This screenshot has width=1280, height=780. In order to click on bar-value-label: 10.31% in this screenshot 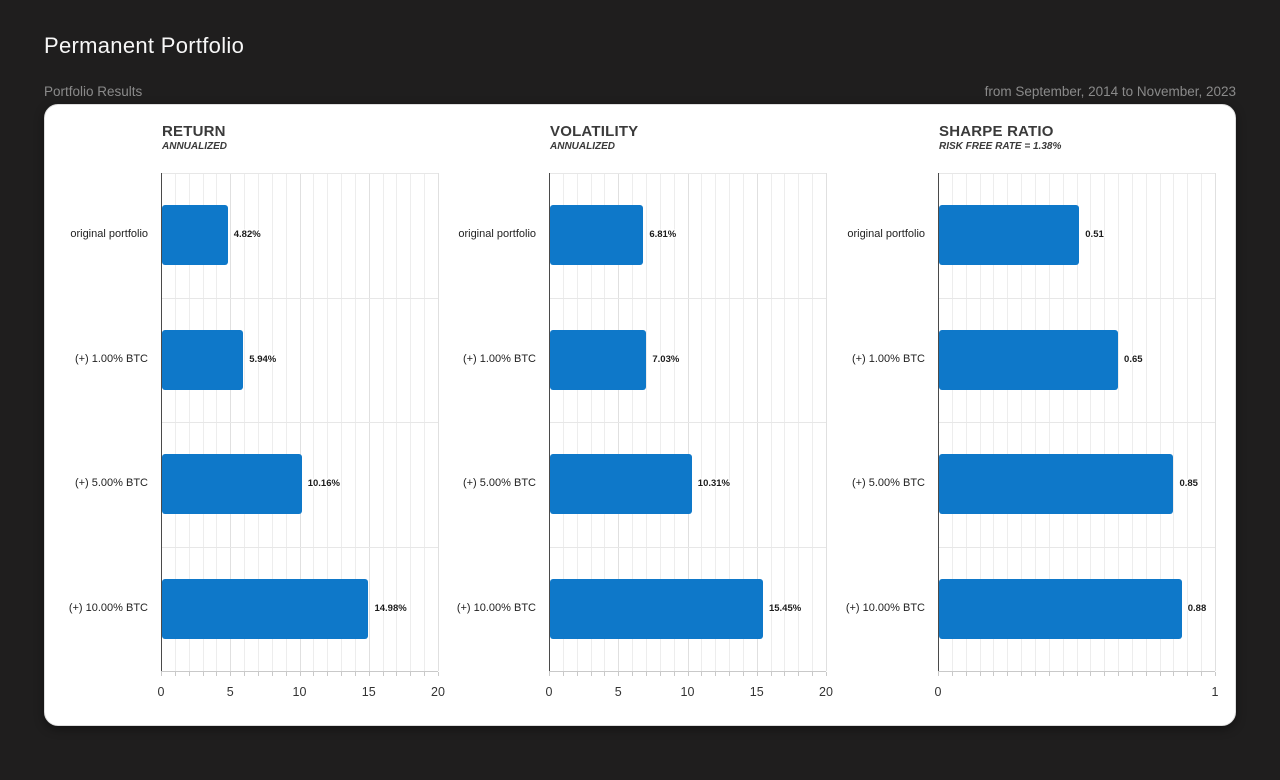, I will do `click(714, 484)`.